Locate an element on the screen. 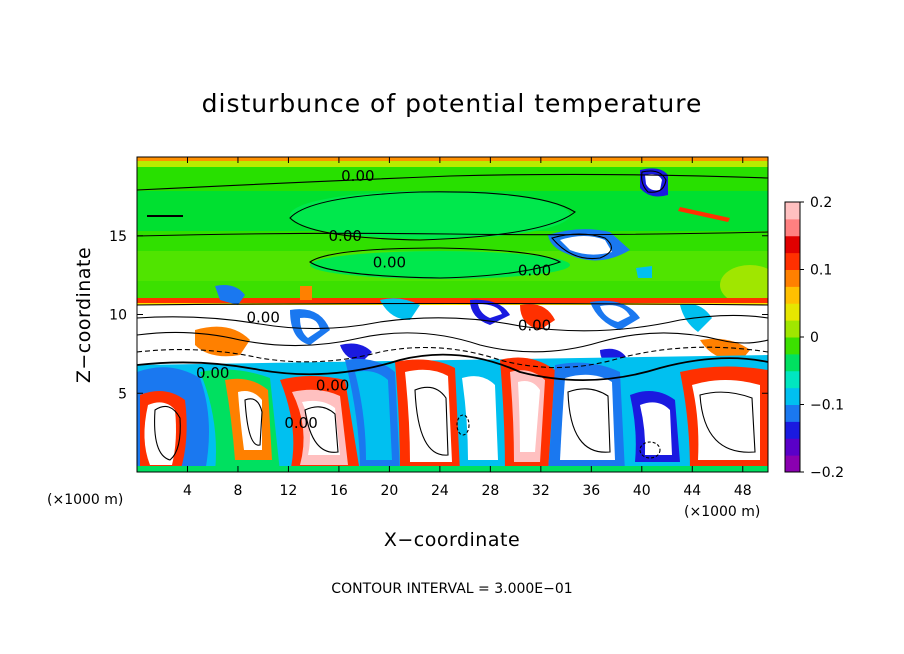 This screenshot has height=654, width=904. colorbar-tick-label: 0 is located at coordinates (814, 338).